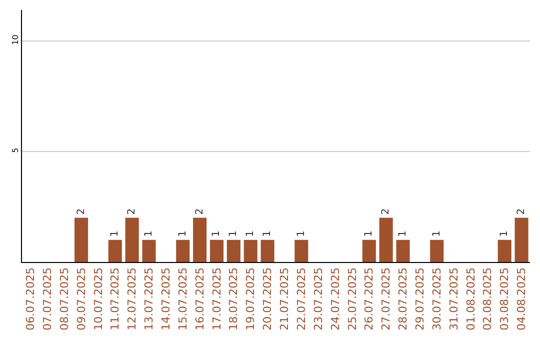 Image resolution: width=540 pixels, height=340 pixels. Describe the element at coordinates (386, 298) in the screenshot. I see `x-tick-label: 27.07.2025` at that location.